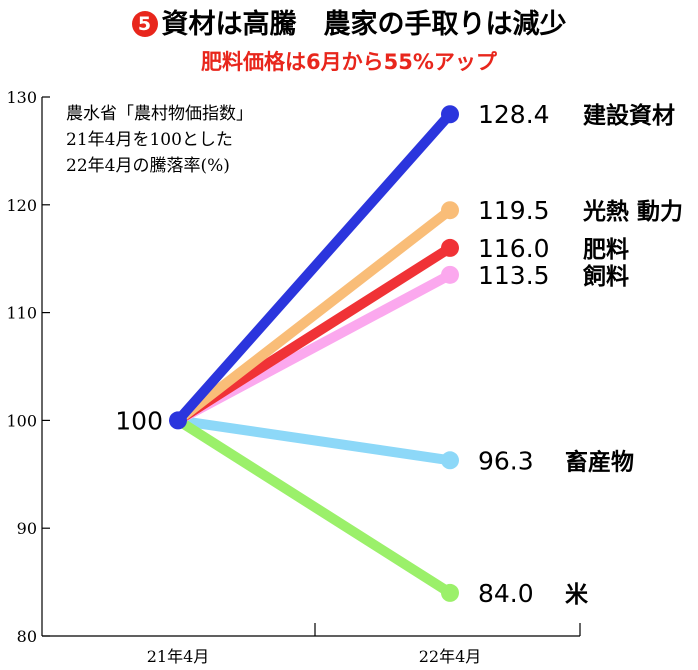 This screenshot has width=698, height=670. What do you see at coordinates (632, 212) in the screenshot?
I see `series-name-label: 光熱 動力` at bounding box center [632, 212].